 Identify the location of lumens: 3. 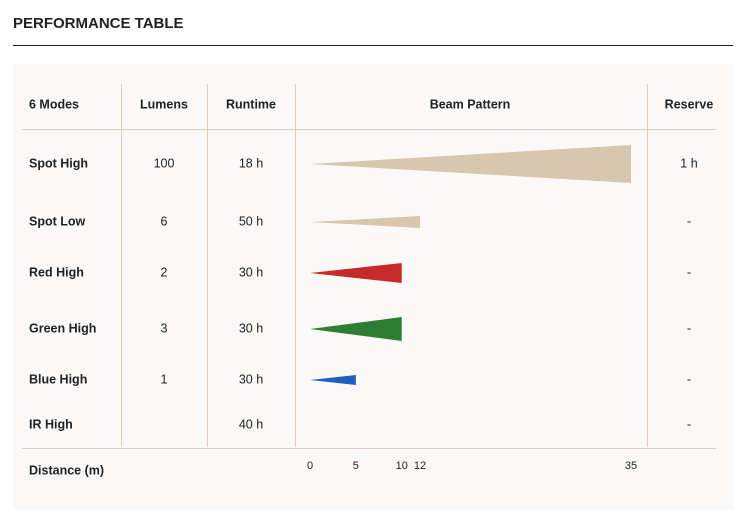
(164, 328).